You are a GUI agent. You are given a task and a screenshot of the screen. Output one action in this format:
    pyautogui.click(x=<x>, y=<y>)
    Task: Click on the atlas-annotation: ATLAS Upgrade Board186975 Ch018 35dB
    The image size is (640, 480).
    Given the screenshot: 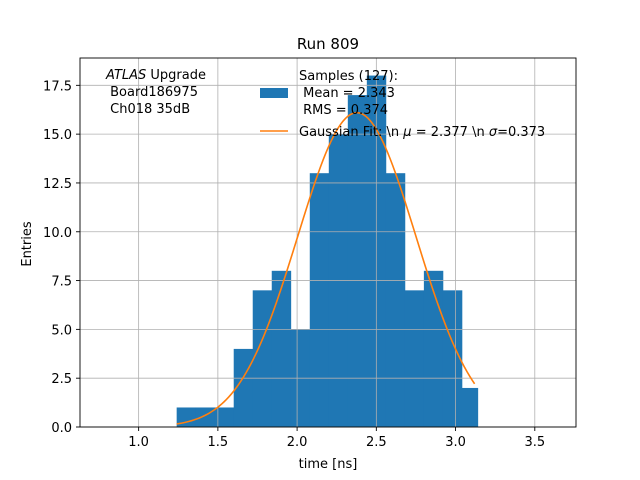 What is the action you would take?
    pyautogui.click(x=155, y=92)
    